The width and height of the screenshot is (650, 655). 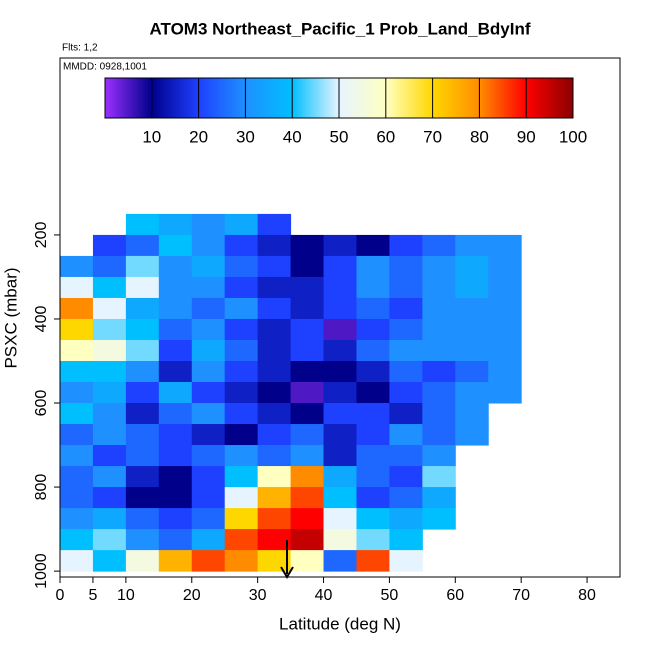 I want to click on y-tick-label: 400, so click(x=41, y=319).